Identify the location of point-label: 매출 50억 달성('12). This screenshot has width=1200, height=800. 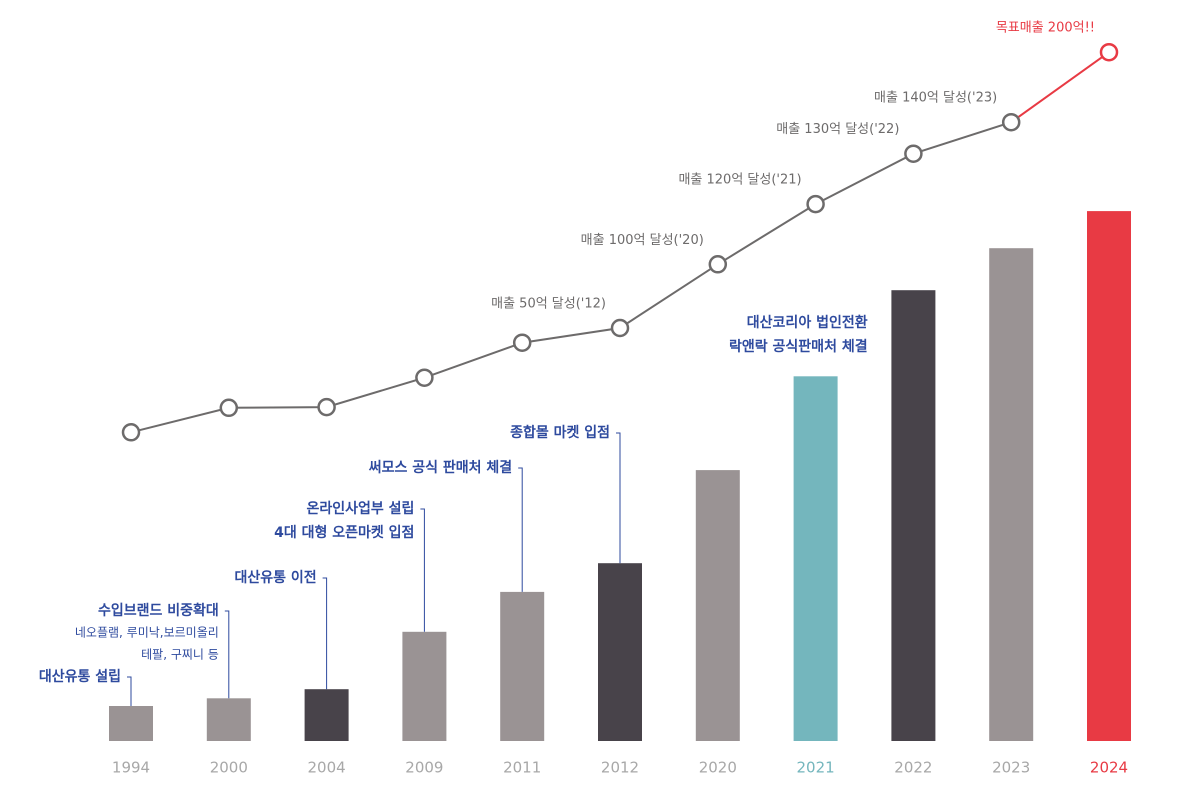
(548, 304).